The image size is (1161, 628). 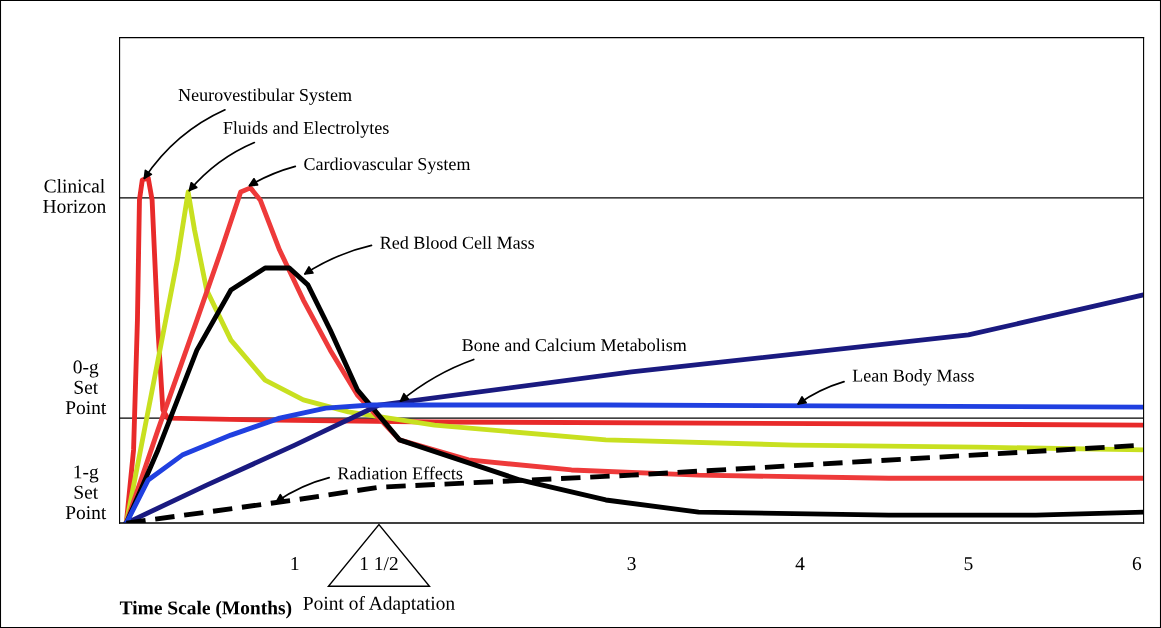 What do you see at coordinates (379, 604) in the screenshot?
I see `text: Point of Adaptation` at bounding box center [379, 604].